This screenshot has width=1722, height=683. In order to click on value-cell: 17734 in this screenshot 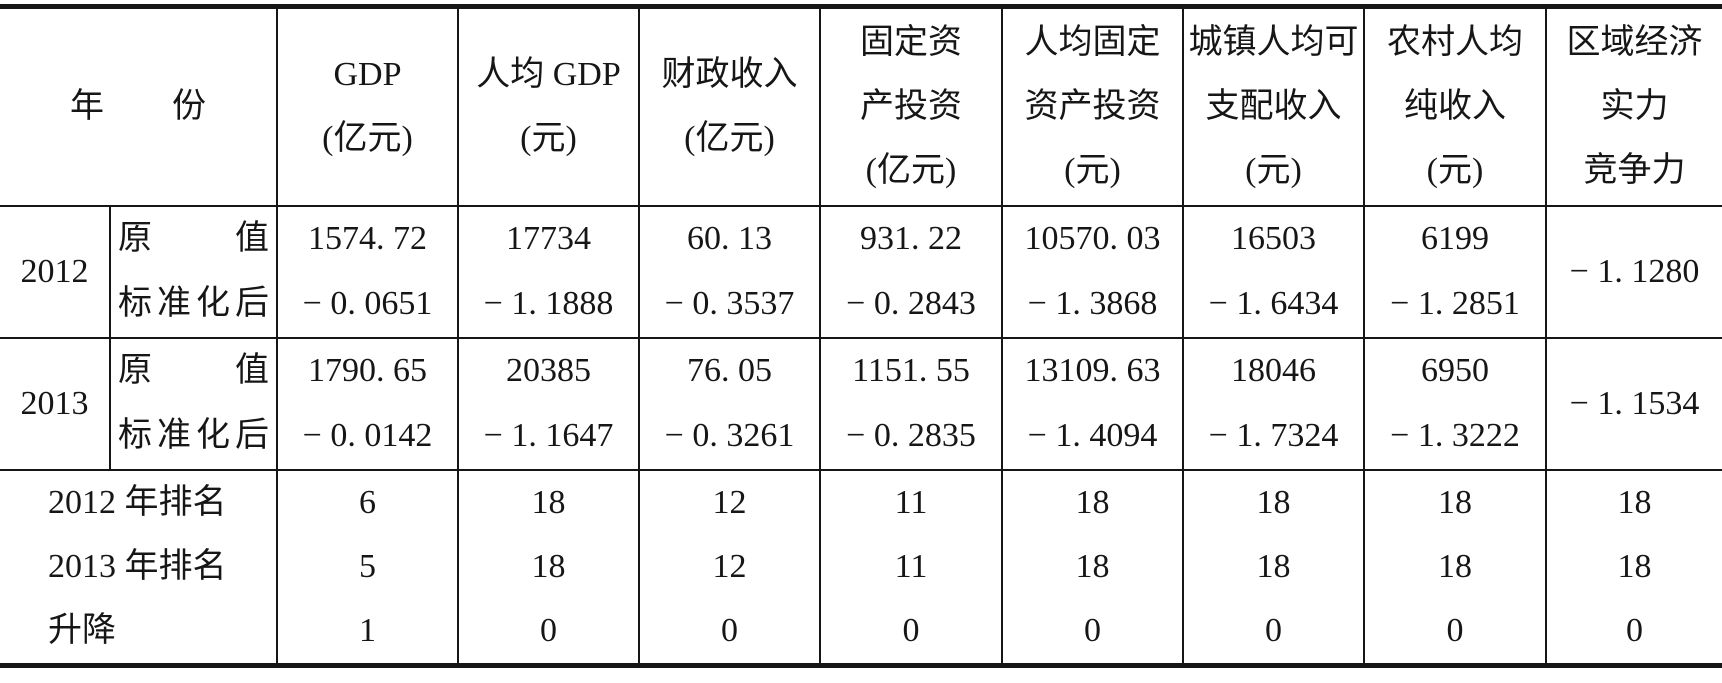, I will do `click(548, 239)`.